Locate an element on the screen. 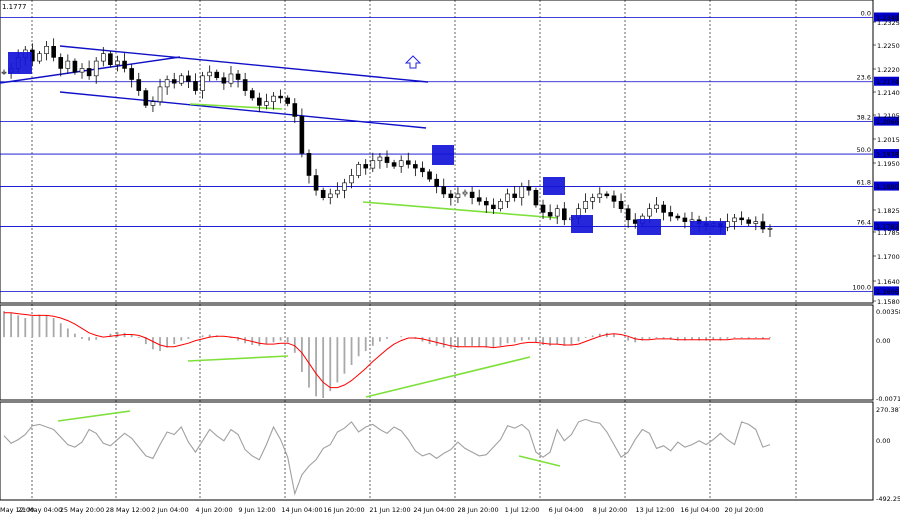 The image size is (900, 519). x-label-7: 14 Jun 04:00 is located at coordinates (301, 510).